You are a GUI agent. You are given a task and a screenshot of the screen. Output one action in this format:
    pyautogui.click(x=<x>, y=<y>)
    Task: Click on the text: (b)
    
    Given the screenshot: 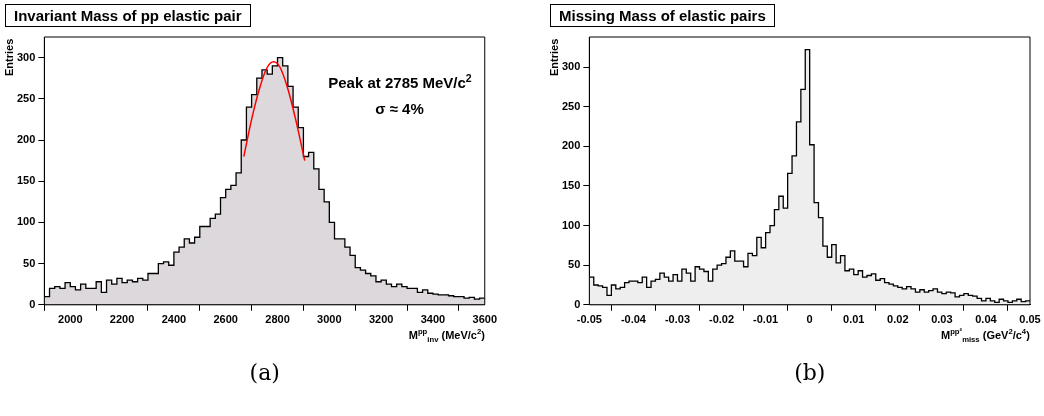 What is the action you would take?
    pyautogui.click(x=810, y=372)
    